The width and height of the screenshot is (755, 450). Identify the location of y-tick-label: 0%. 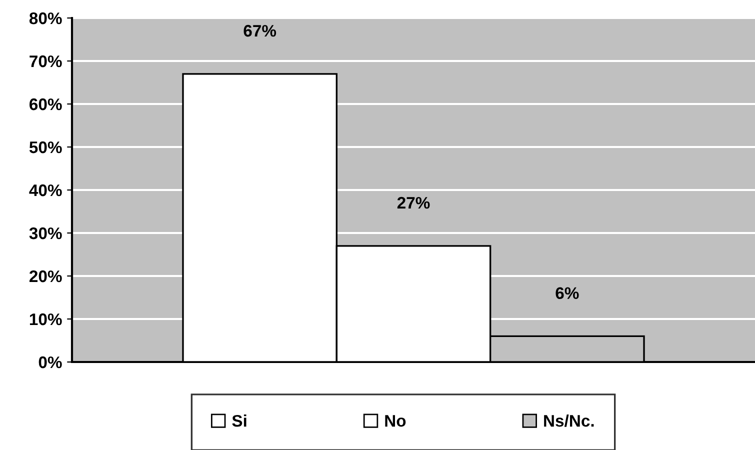
(50, 362).